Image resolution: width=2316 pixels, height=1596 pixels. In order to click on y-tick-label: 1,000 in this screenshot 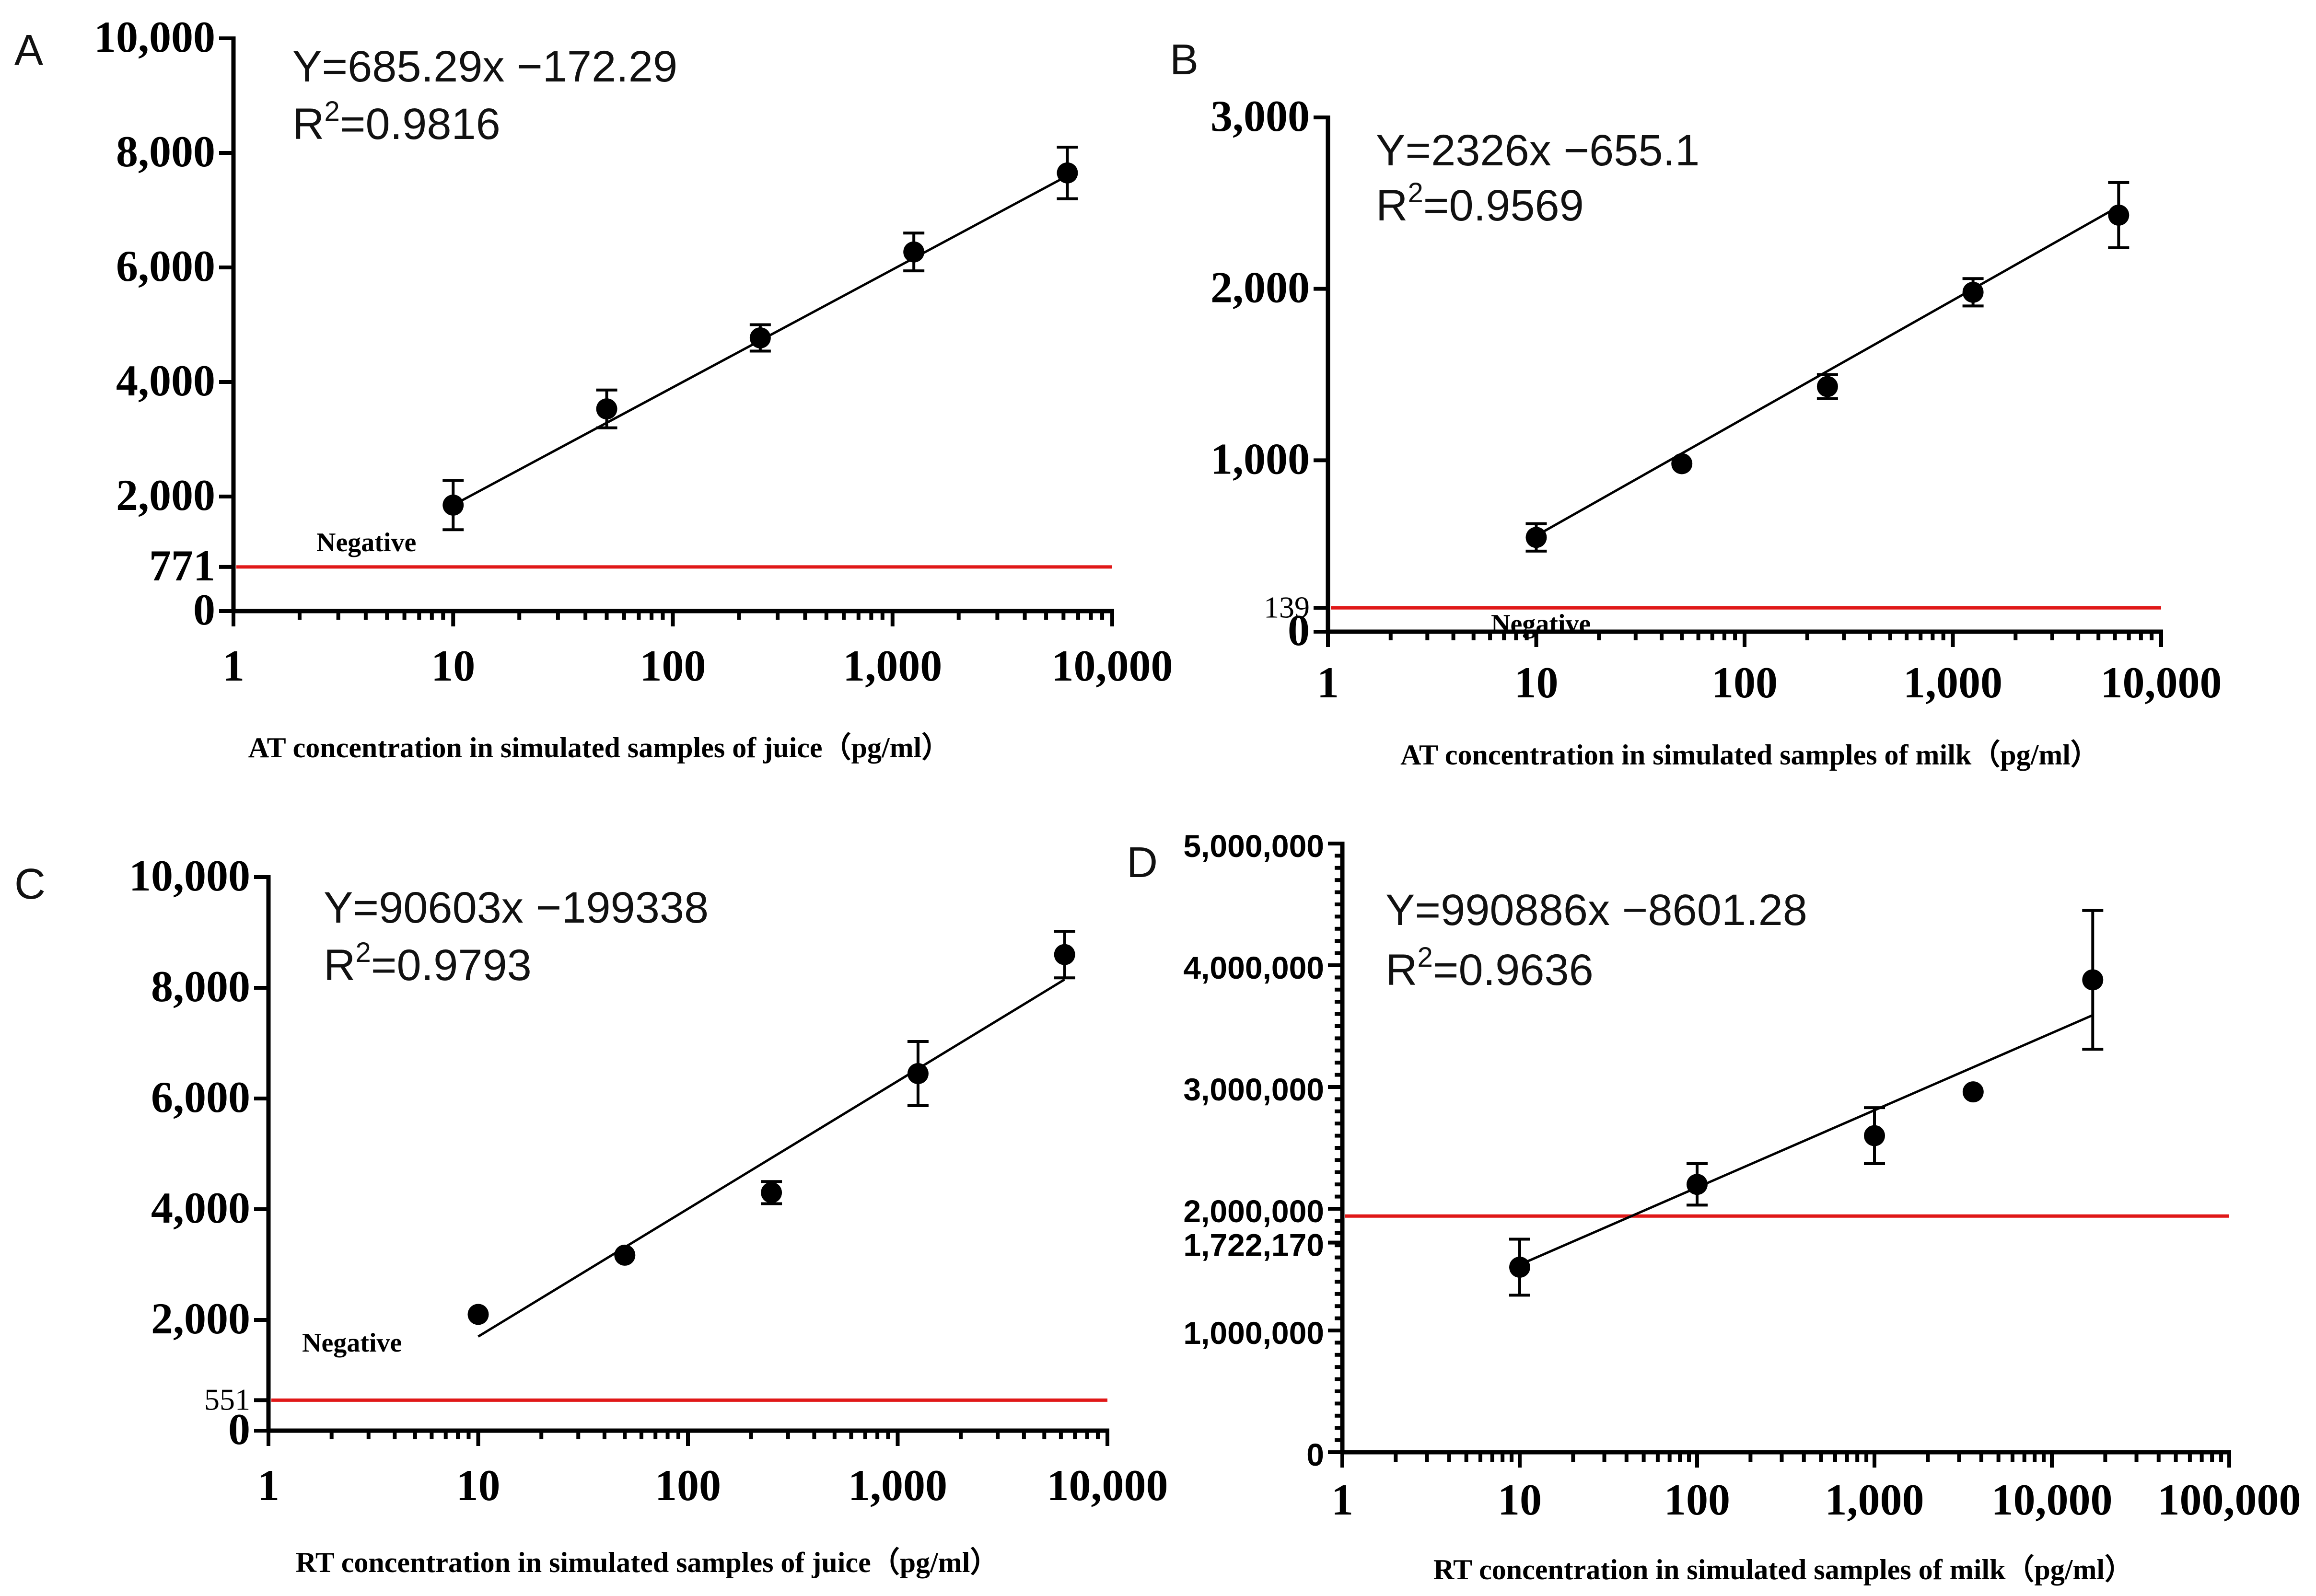, I will do `click(1260, 458)`.